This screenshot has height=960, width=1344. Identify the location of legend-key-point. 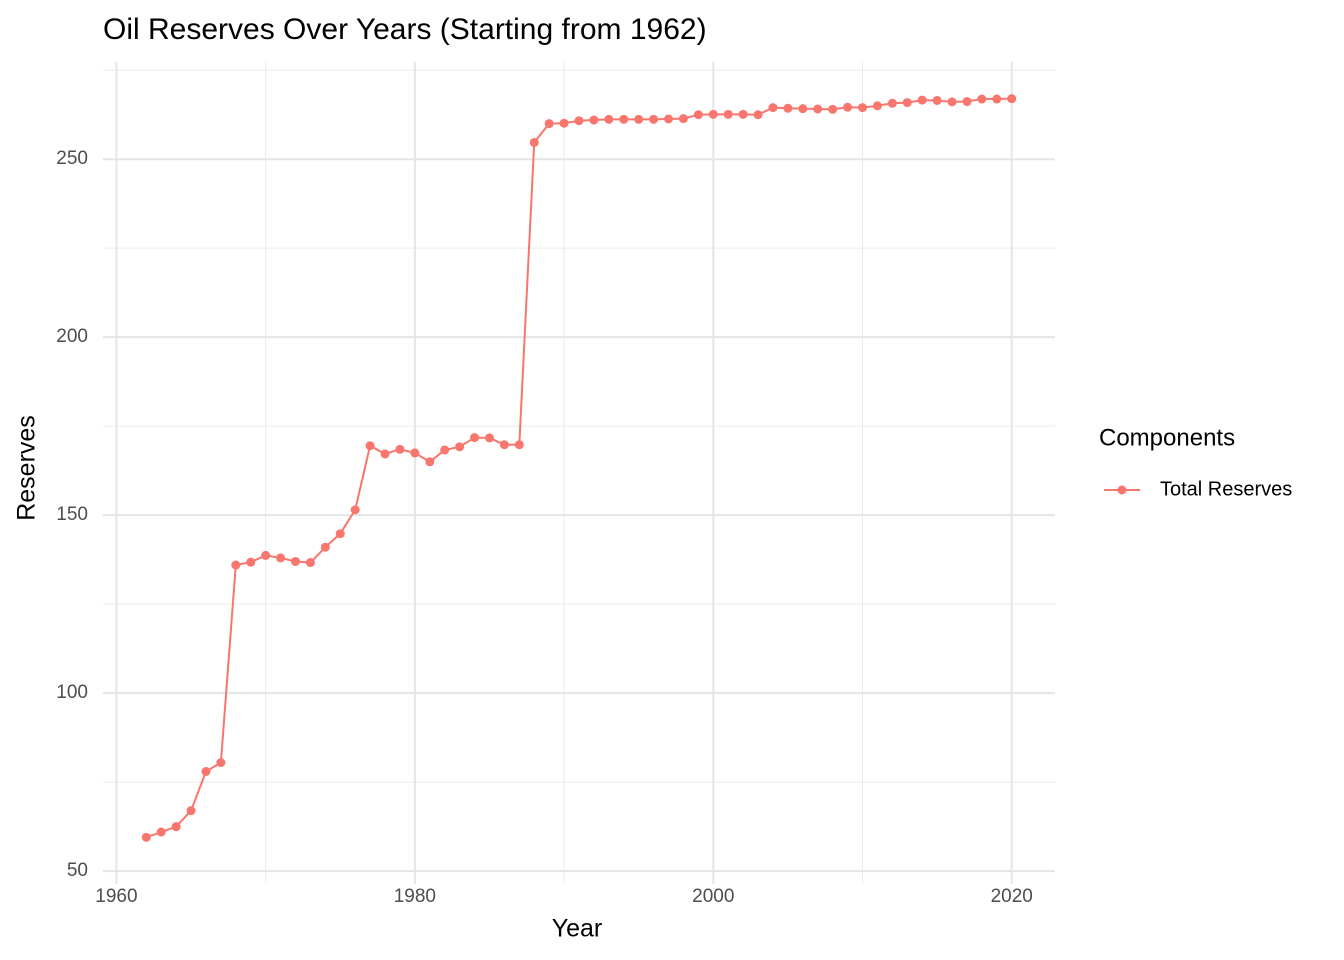
(1122, 490).